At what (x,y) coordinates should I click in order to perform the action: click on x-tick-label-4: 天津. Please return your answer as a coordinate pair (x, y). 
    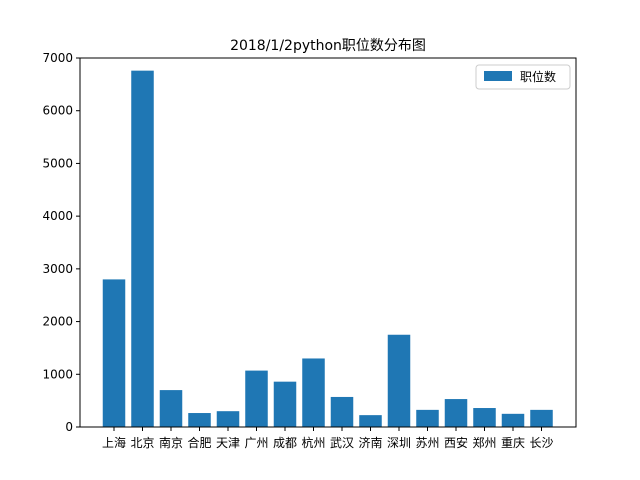
    Looking at the image, I should click on (228, 443).